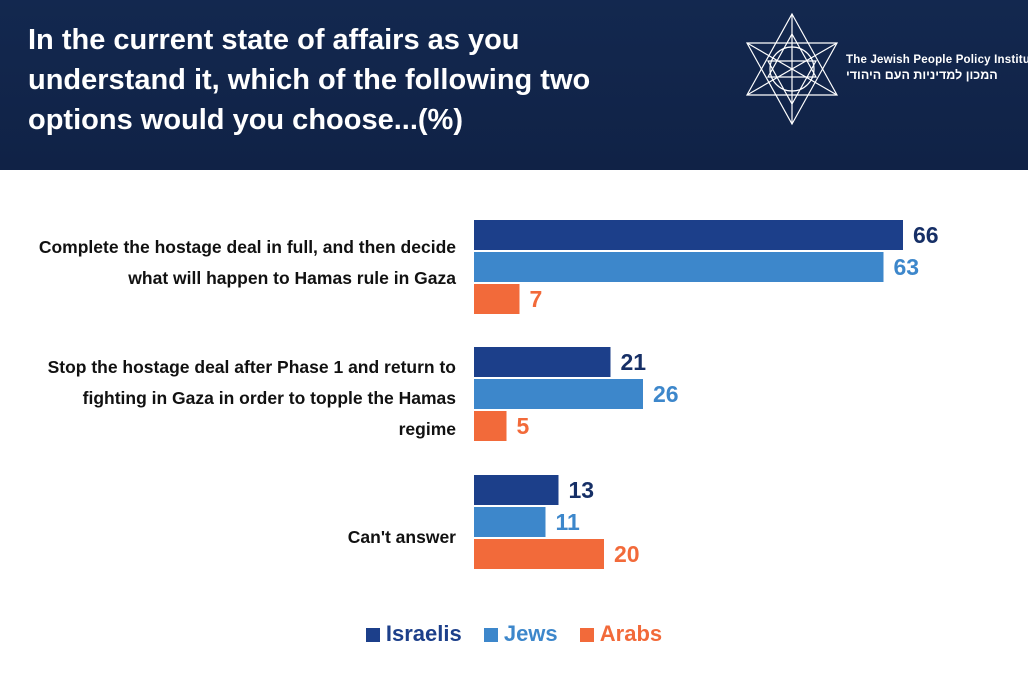 The image size is (1028, 674). Describe the element at coordinates (510, 522) in the screenshot. I see `bar-jews-cat3` at that location.